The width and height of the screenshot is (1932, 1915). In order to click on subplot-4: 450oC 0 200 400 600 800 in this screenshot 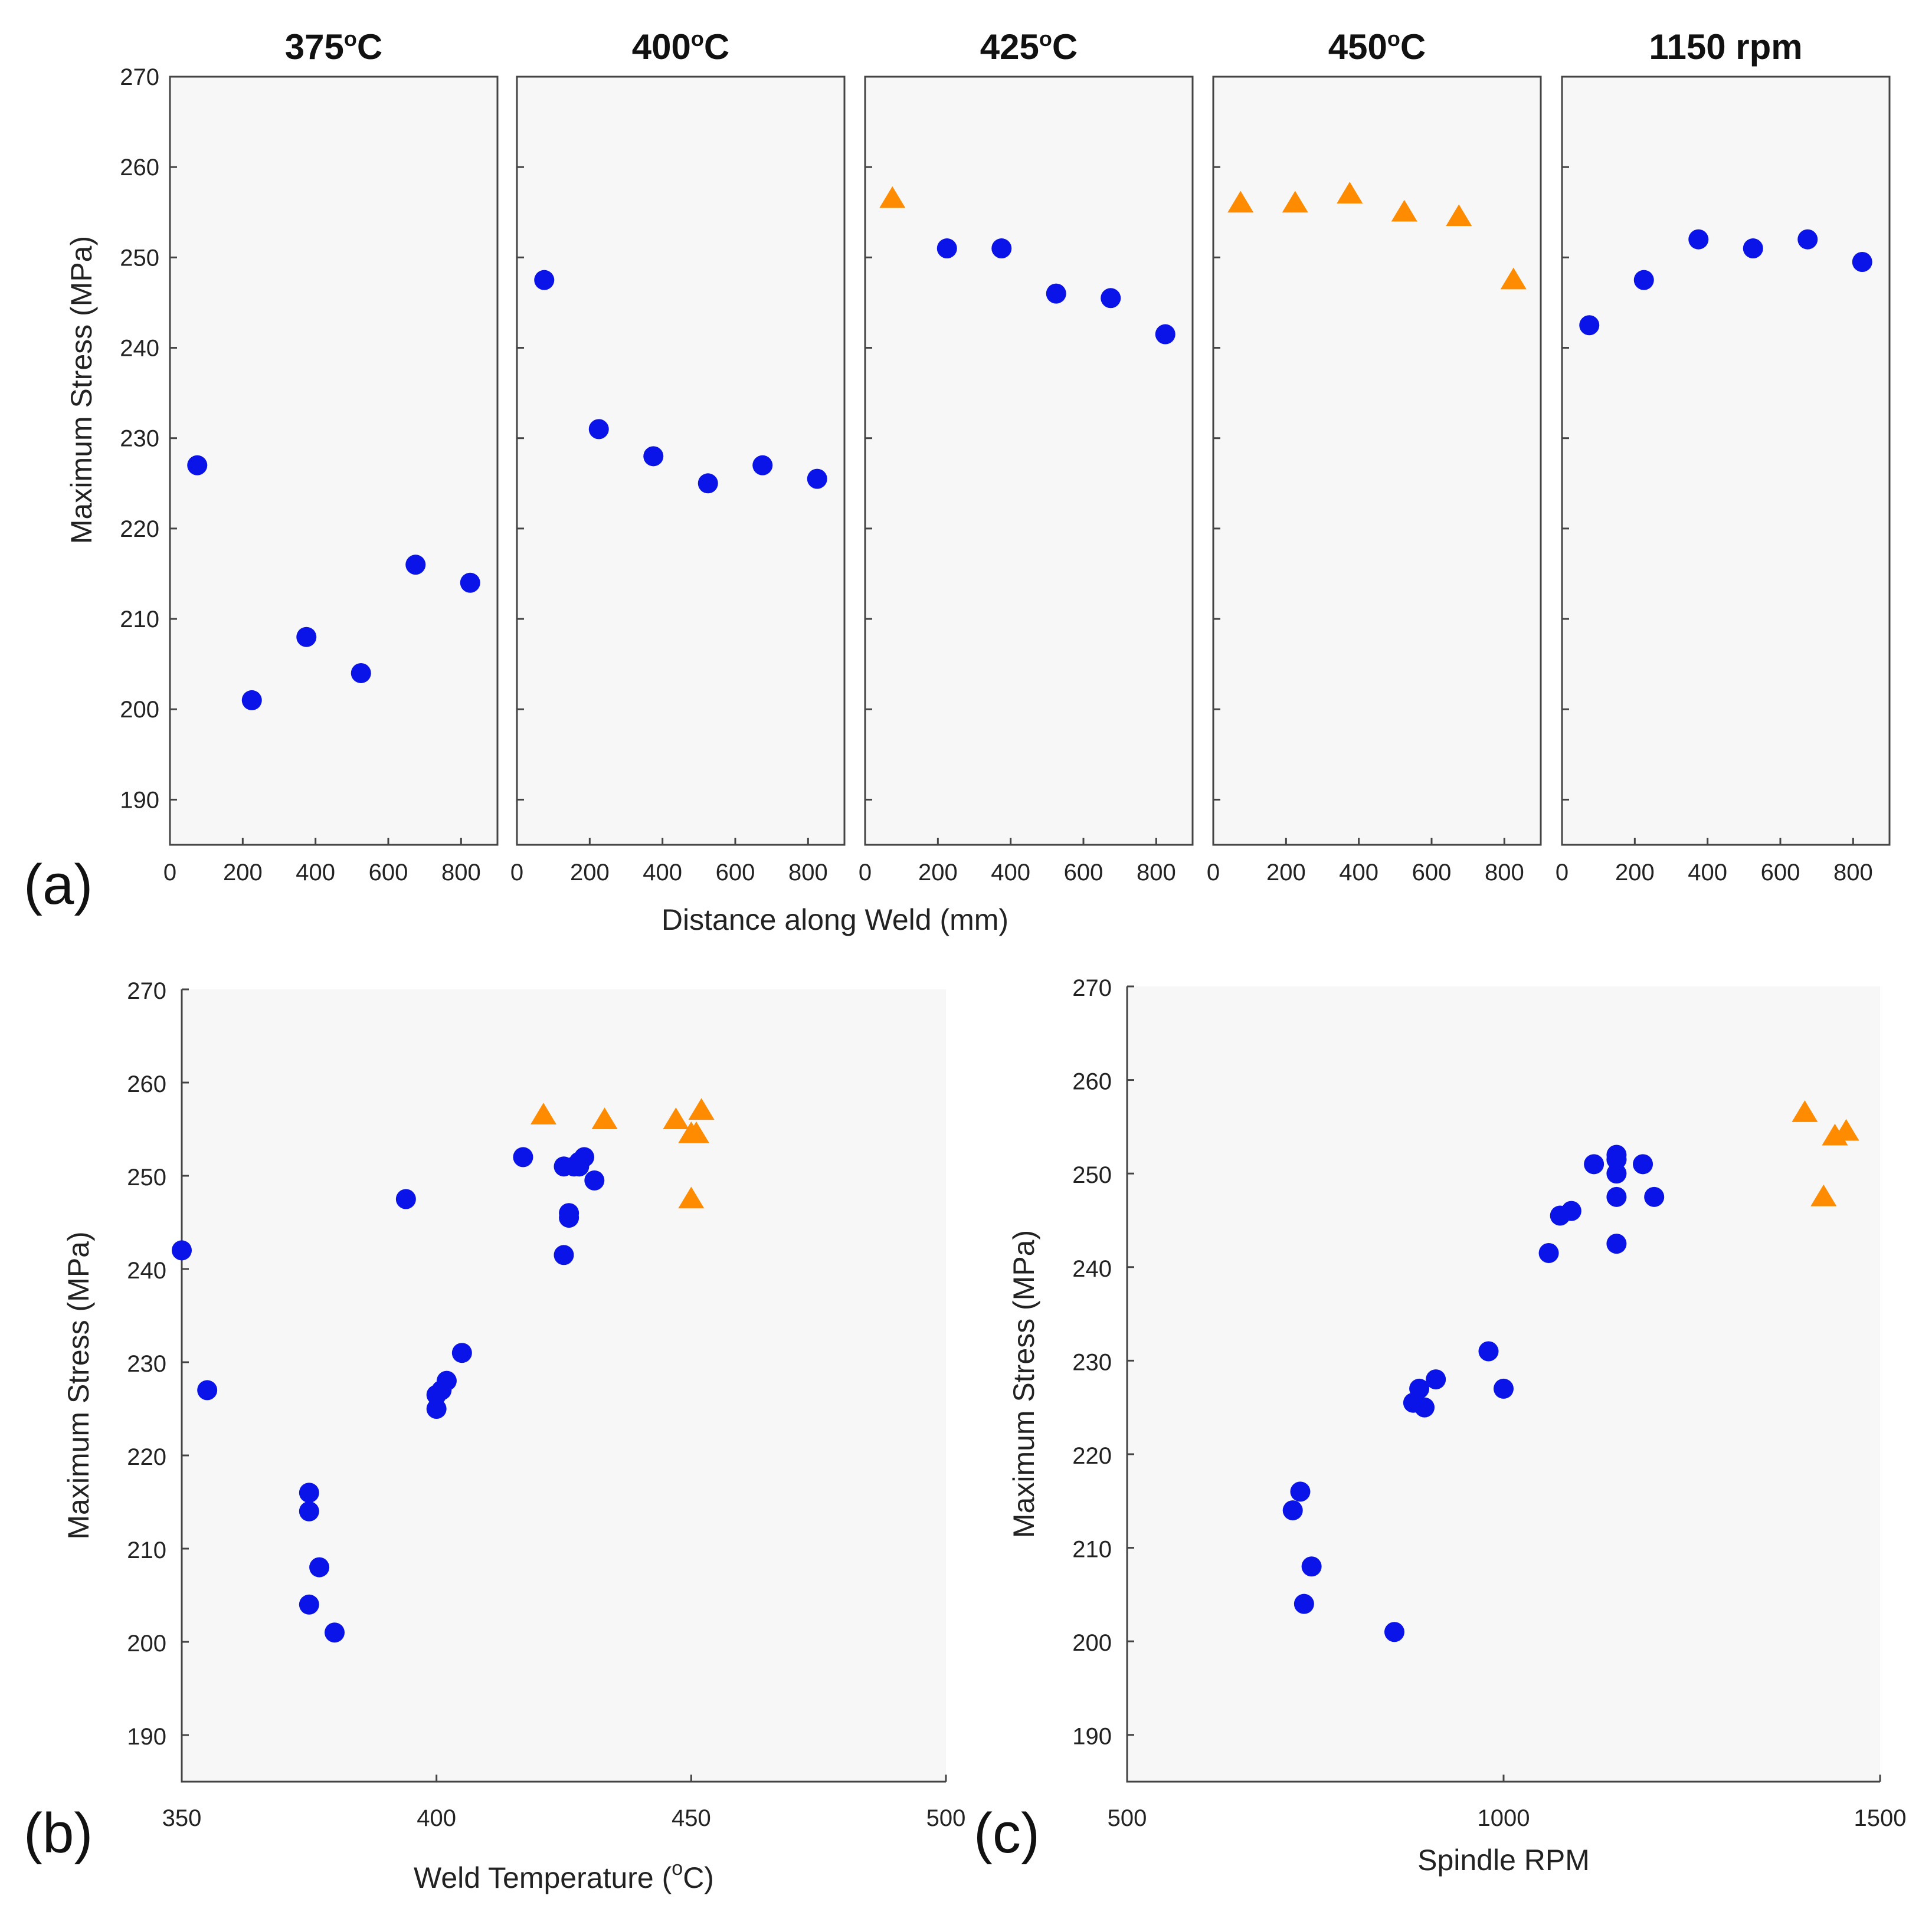, I will do `click(1375, 456)`.